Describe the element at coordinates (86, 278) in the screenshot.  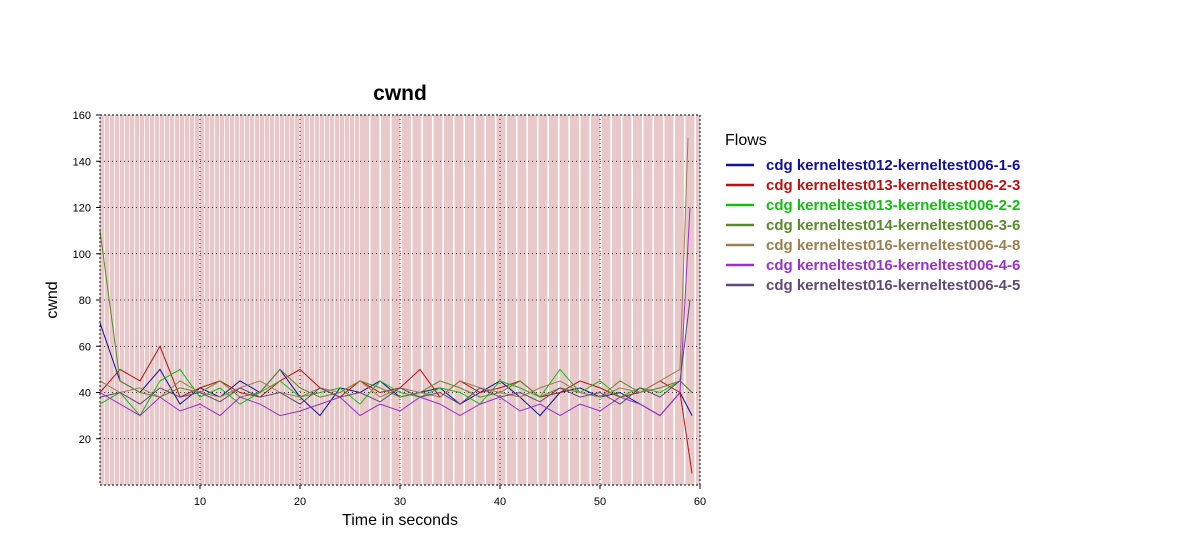
I see `y-axis: 20 40 60 80 100 120 140 160` at that location.